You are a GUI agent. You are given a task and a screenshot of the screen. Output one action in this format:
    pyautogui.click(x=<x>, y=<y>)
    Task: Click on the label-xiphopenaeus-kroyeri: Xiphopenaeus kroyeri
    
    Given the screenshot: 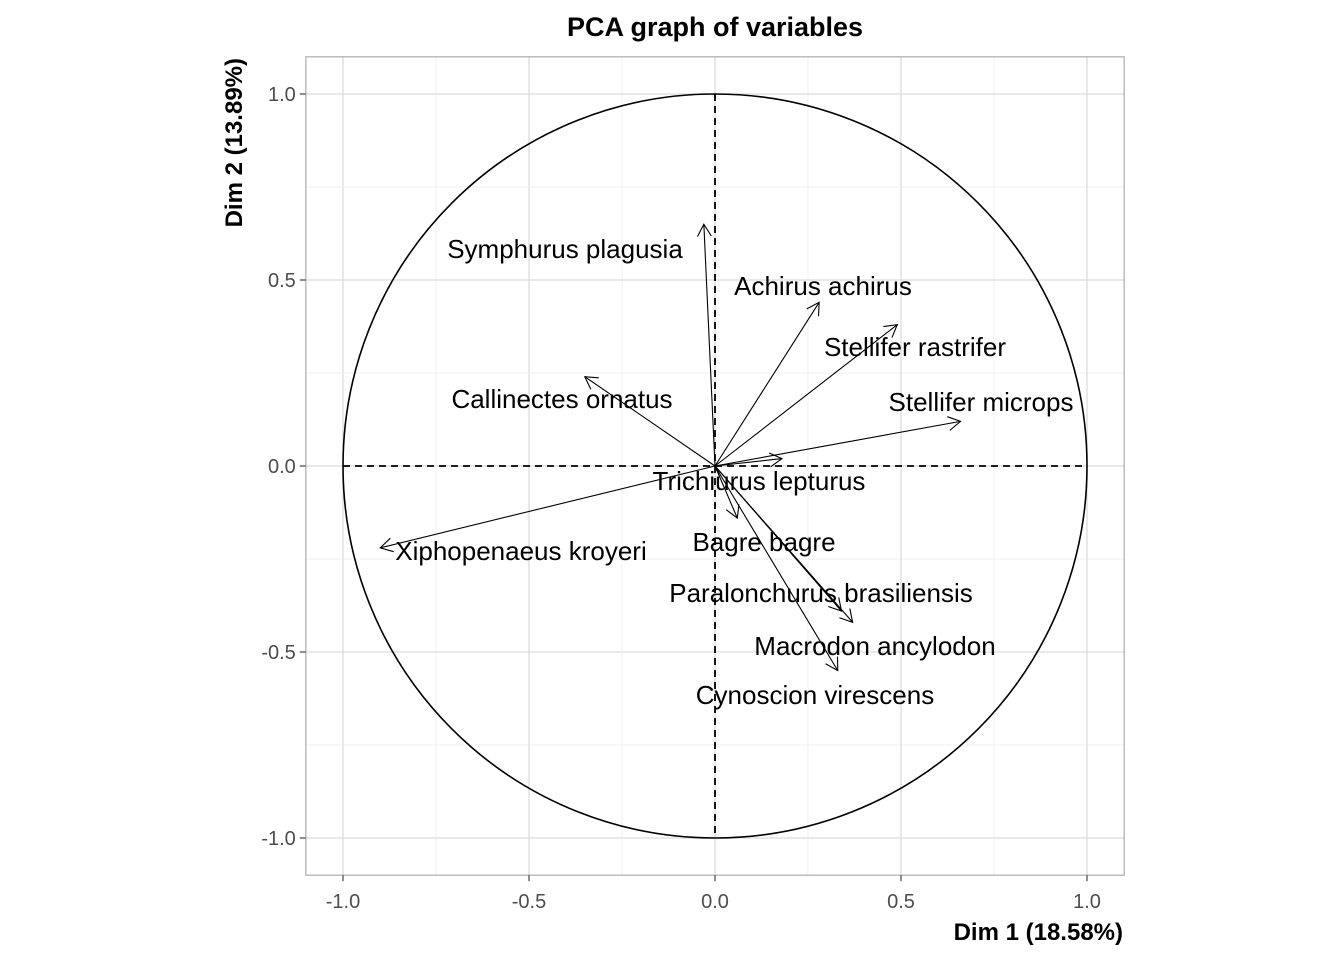 What is the action you would take?
    pyautogui.click(x=521, y=551)
    